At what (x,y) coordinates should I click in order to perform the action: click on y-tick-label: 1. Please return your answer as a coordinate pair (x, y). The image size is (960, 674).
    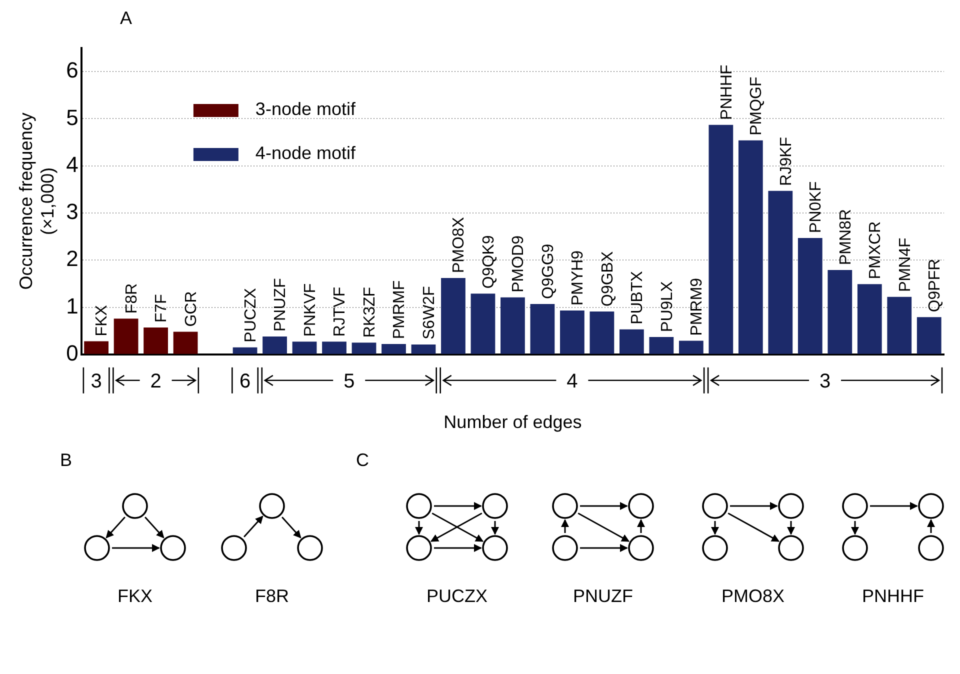
    Looking at the image, I should click on (72, 305).